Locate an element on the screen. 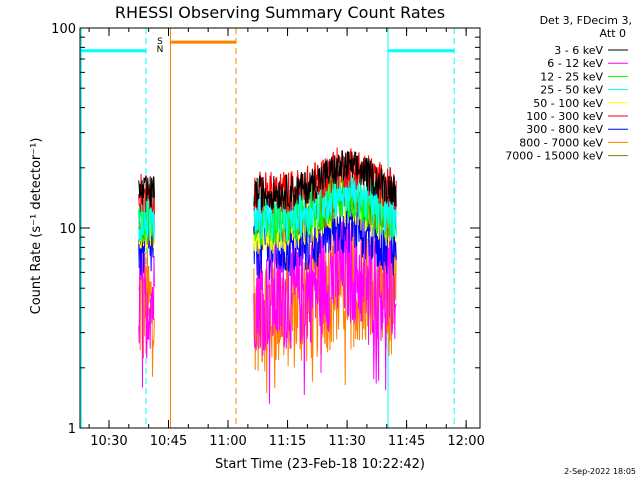 The image size is (640, 480). x-tick-label: 10:45 is located at coordinates (168, 441).